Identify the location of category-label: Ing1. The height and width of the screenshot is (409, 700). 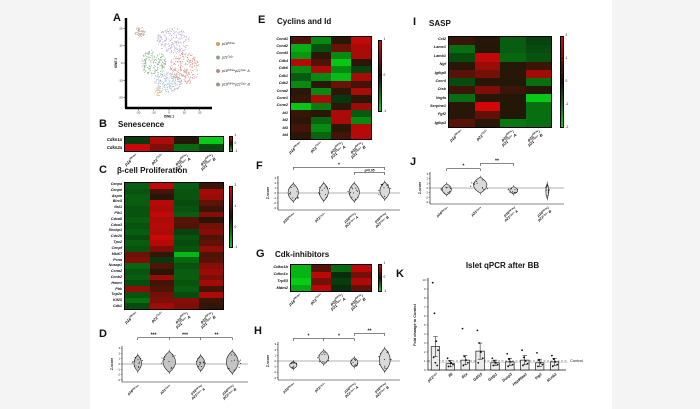
(538, 376).